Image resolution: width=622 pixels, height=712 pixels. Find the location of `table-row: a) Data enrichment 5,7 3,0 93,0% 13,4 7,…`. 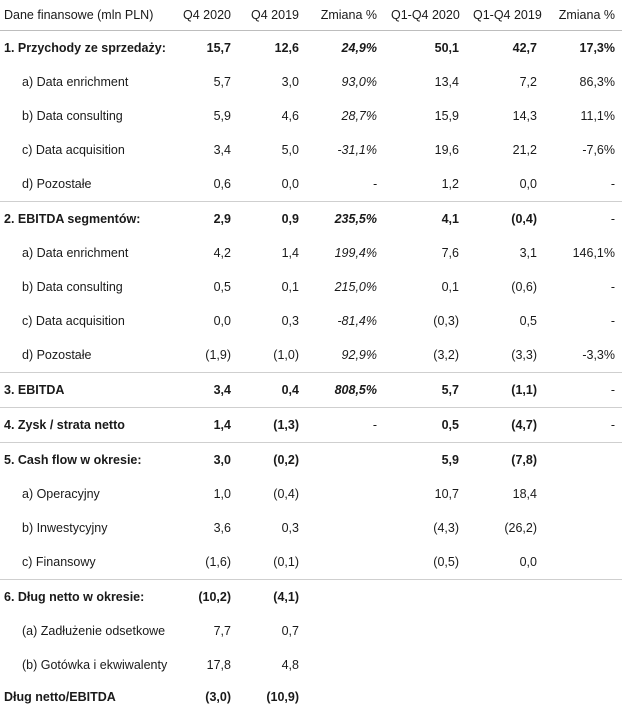

table-row: a) Data enrichment 5,7 3,0 93,0% 13,4 7,… is located at coordinates (311, 82).